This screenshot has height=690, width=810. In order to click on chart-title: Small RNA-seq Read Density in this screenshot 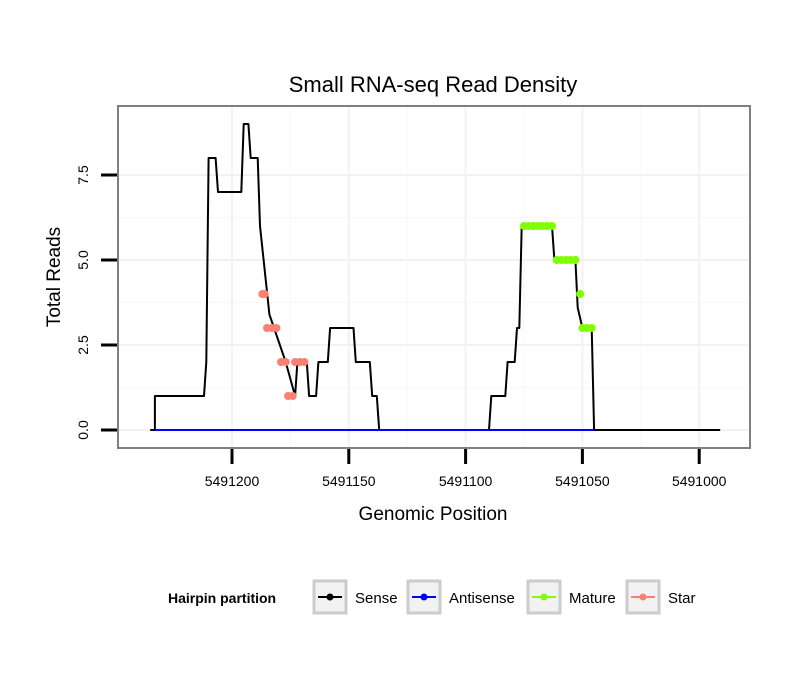, I will do `click(433, 84)`.